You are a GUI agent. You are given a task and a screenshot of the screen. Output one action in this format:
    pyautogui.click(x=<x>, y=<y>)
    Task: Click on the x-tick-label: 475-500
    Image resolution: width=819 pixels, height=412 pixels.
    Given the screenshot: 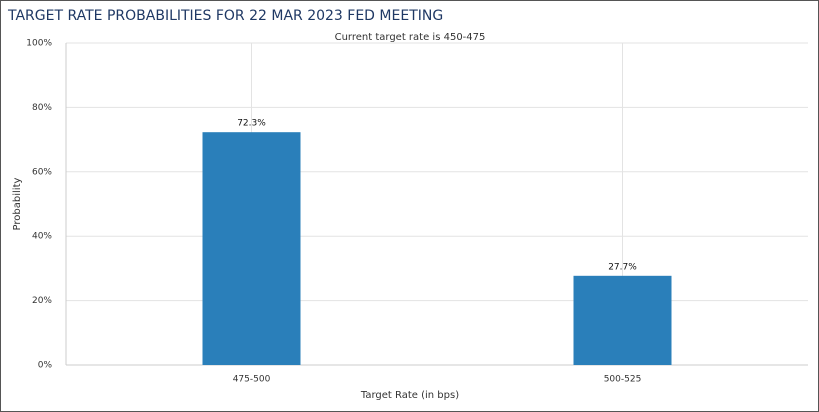 What is the action you would take?
    pyautogui.click(x=252, y=380)
    